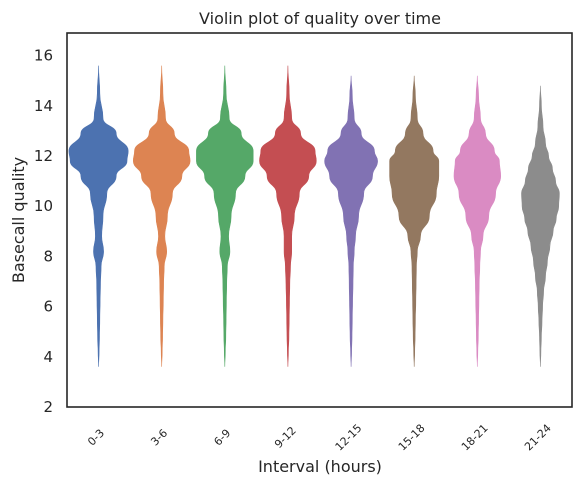 This screenshot has height=486, width=588. What do you see at coordinates (43, 106) in the screenshot?
I see `y-tick-label: 14` at bounding box center [43, 106].